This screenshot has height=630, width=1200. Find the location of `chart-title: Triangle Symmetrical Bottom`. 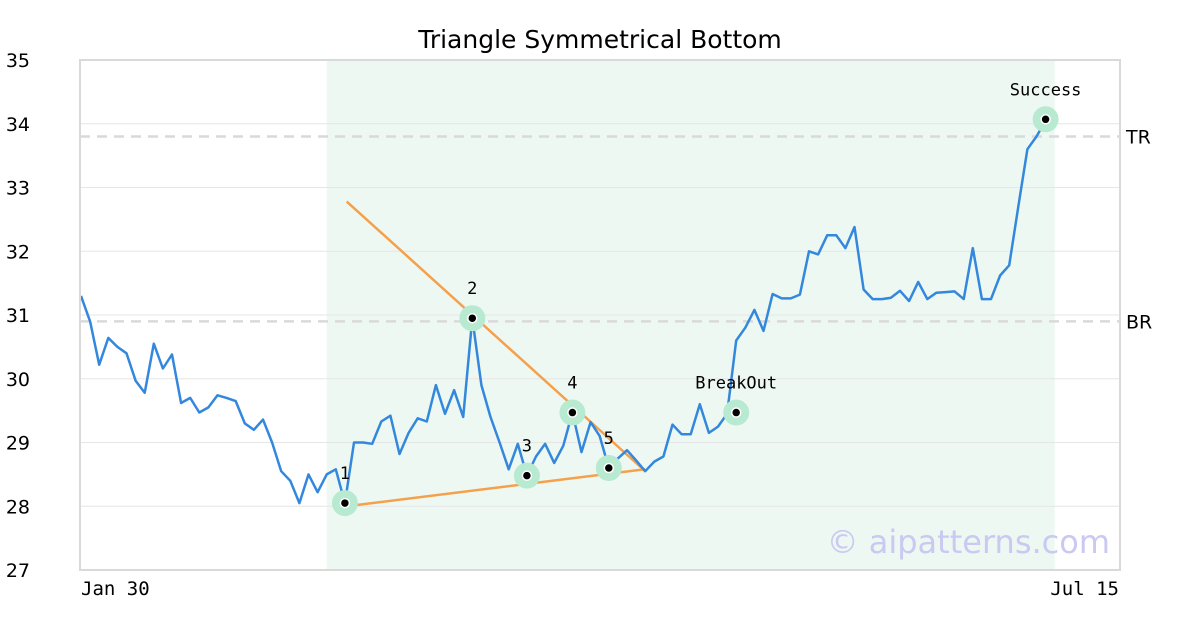

chart-title: Triangle Symmetrical Bottom is located at coordinates (599, 39).